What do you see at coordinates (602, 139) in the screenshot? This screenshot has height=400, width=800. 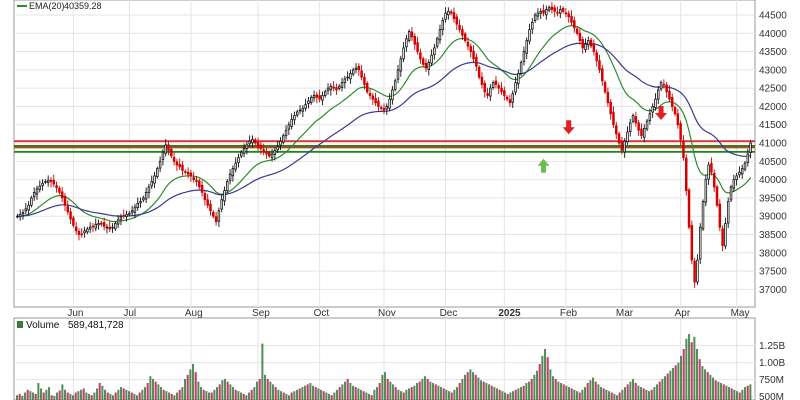 I see `signal-arrows` at bounding box center [602, 139].